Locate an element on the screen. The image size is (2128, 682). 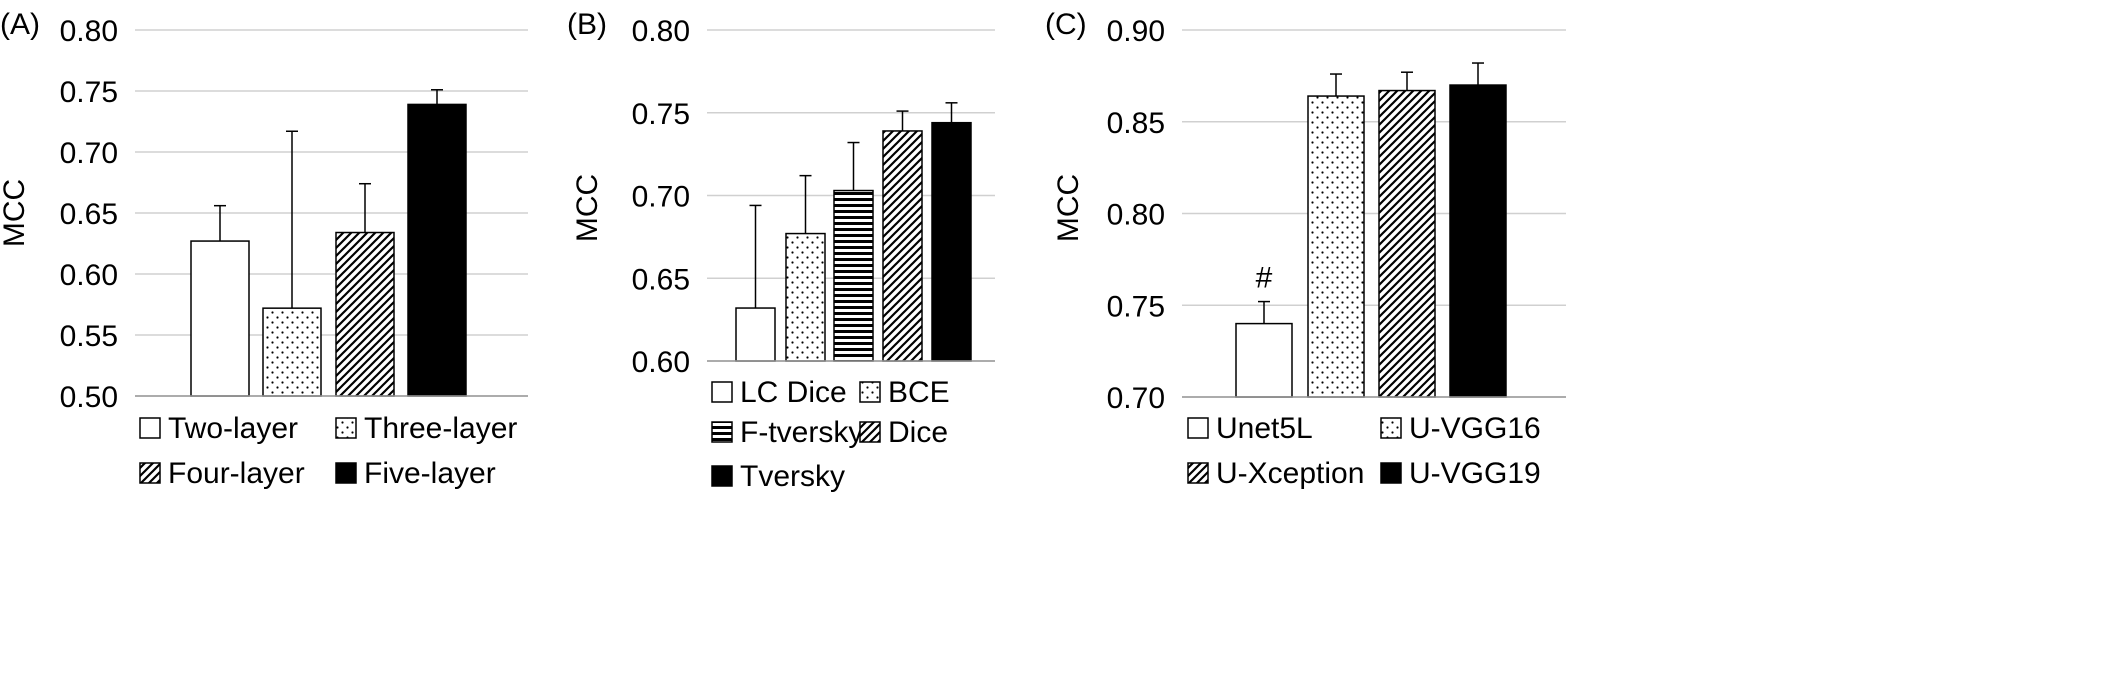
legend-label: Two-layer is located at coordinates (233, 428).